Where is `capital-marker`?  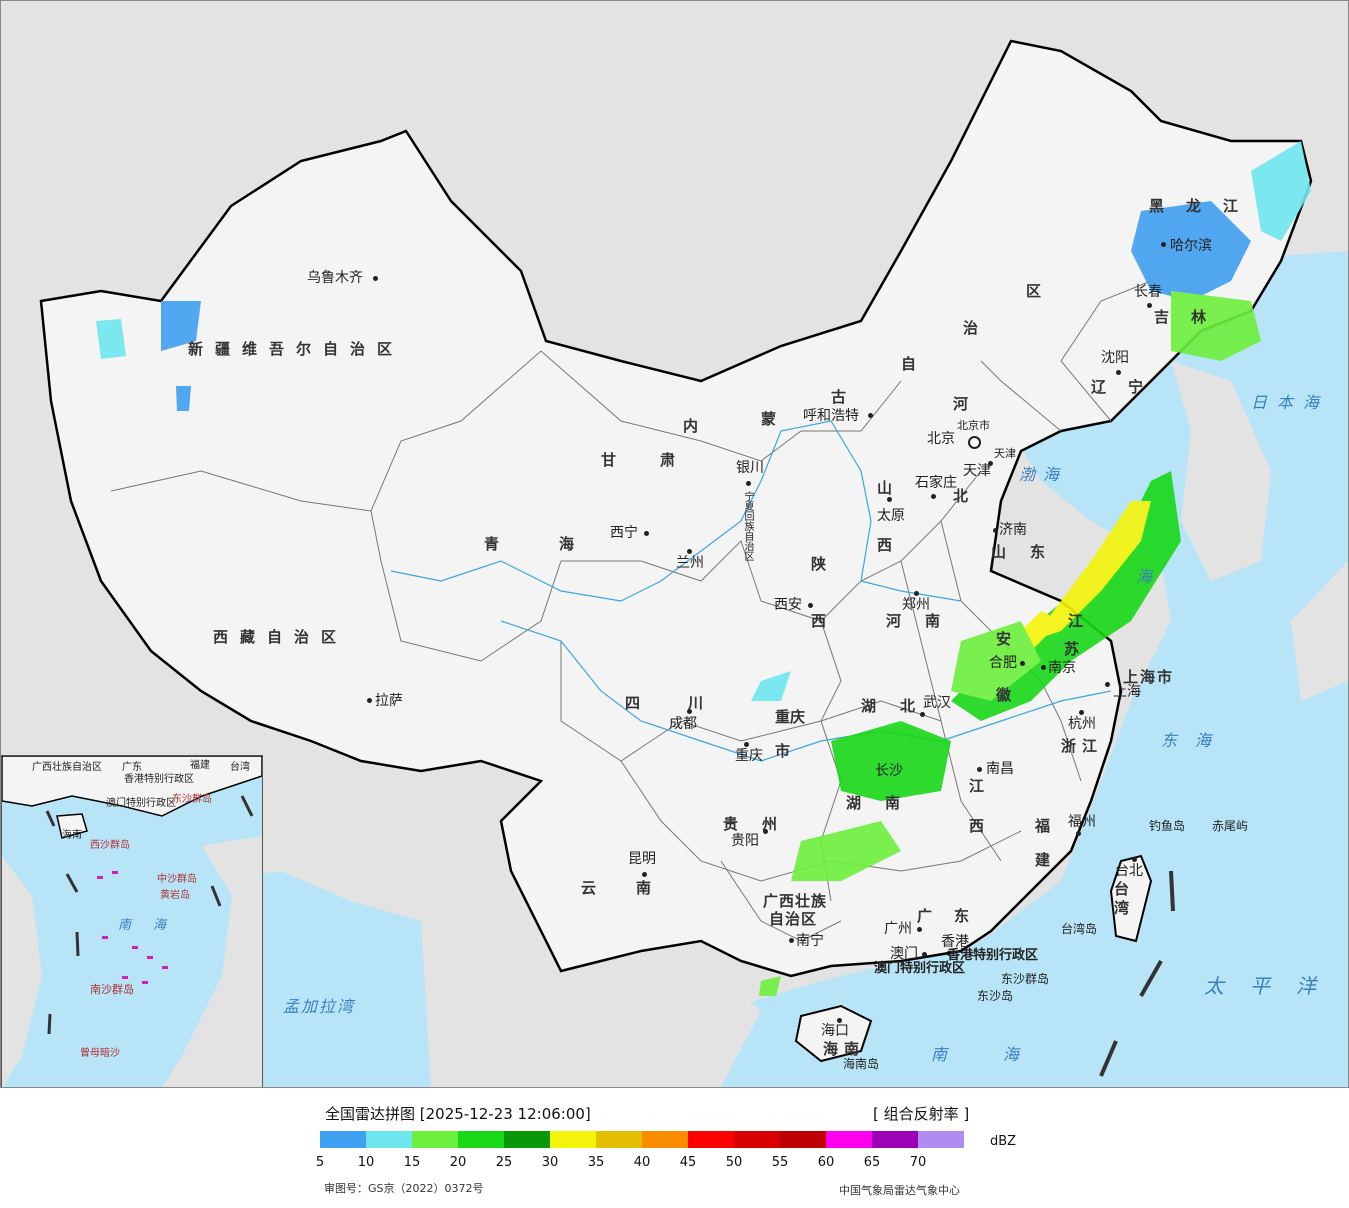
capital-marker is located at coordinates (974, 442).